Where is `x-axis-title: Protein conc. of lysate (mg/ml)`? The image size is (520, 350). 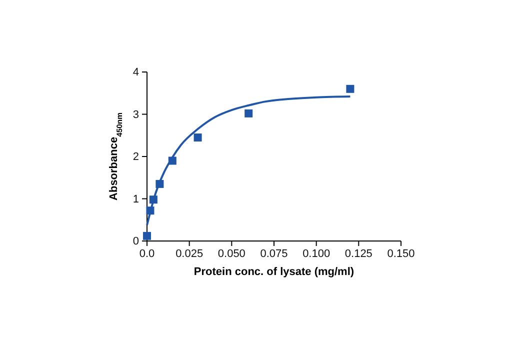
x-axis-title: Protein conc. of lysate (mg/ml) is located at coordinates (274, 272).